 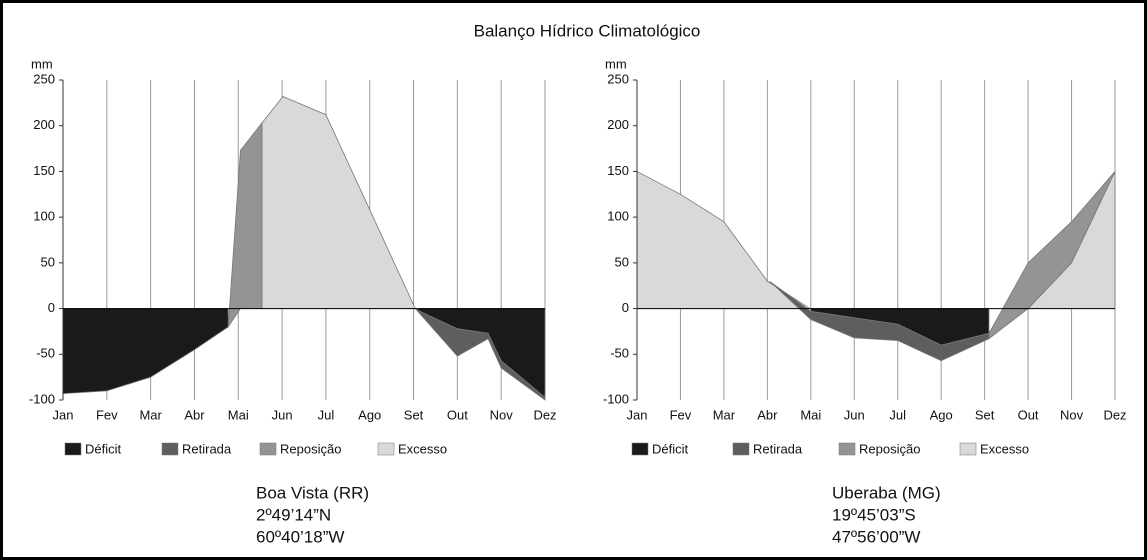 What do you see at coordinates (293, 514) in the screenshot?
I see `caption: 2º49’14”N` at bounding box center [293, 514].